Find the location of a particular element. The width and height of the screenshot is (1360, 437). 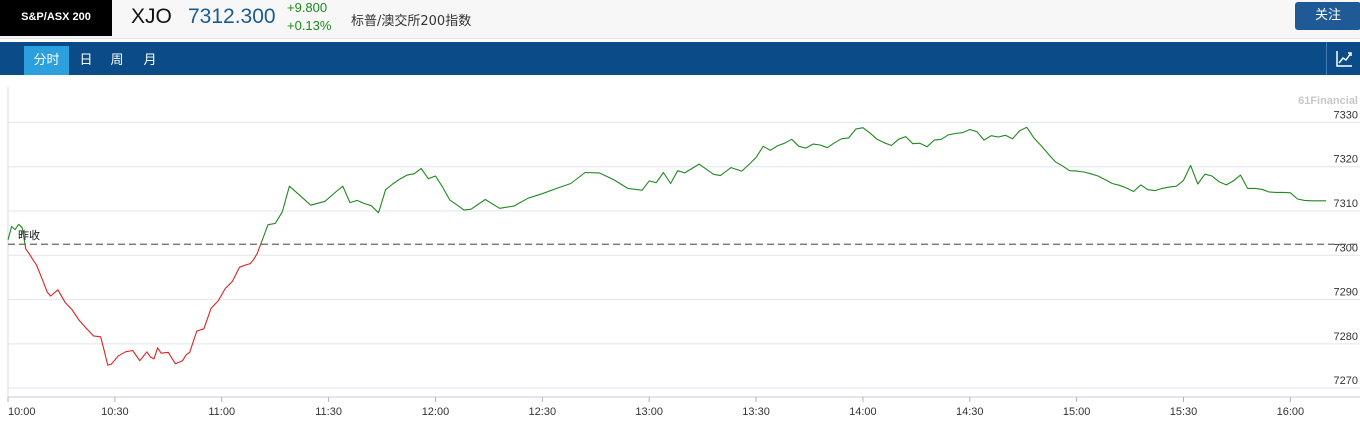

x-tick-label: 10:30 is located at coordinates (115, 412).